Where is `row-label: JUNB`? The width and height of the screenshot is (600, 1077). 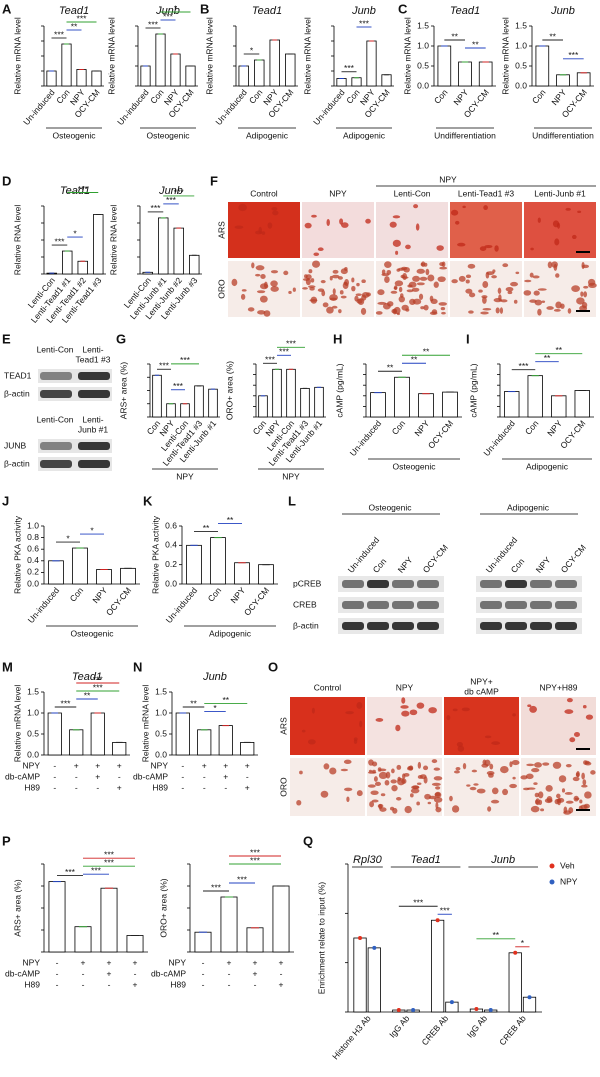
row-label: JUNB is located at coordinates (15, 445).